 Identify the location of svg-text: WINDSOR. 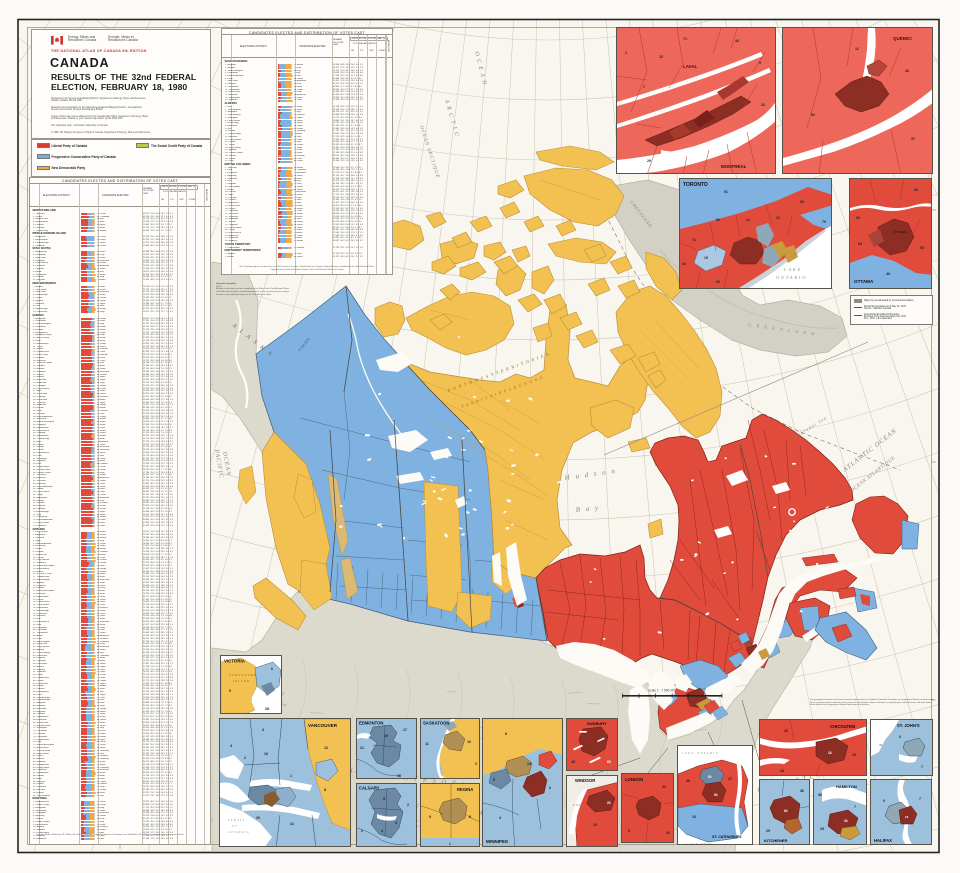
(585, 780).